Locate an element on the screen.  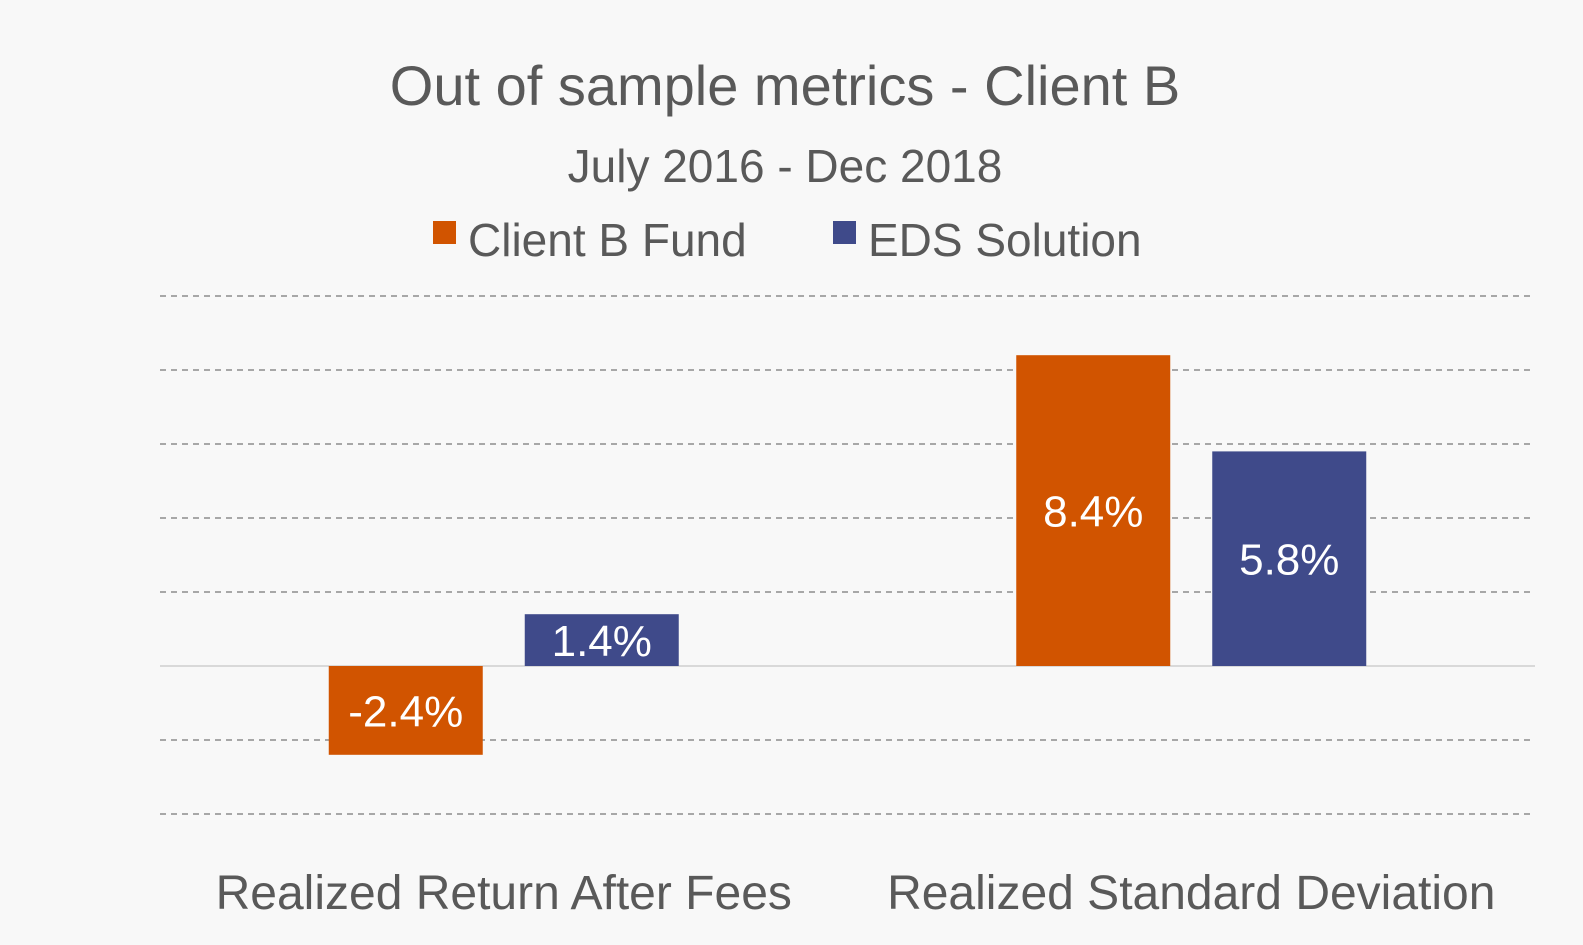
legend-label-client-b-fund: Client B Fund is located at coordinates (607, 240).